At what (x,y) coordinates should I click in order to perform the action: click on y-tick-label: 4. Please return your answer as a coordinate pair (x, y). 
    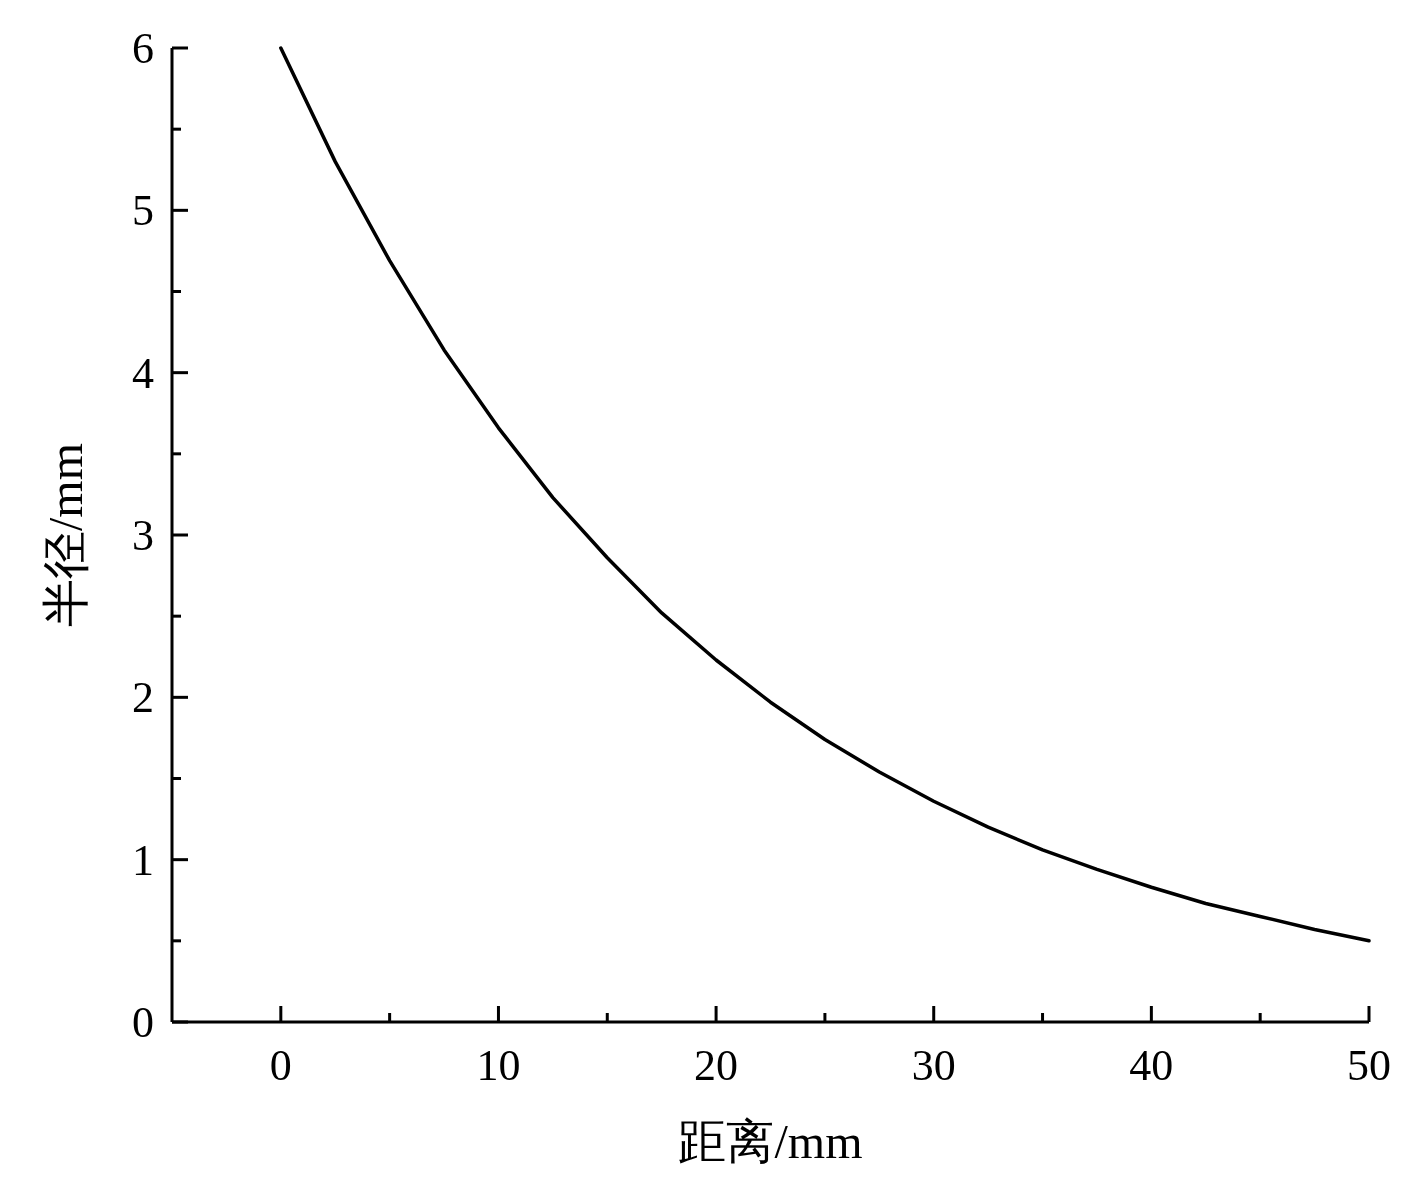
    Looking at the image, I should click on (143, 373).